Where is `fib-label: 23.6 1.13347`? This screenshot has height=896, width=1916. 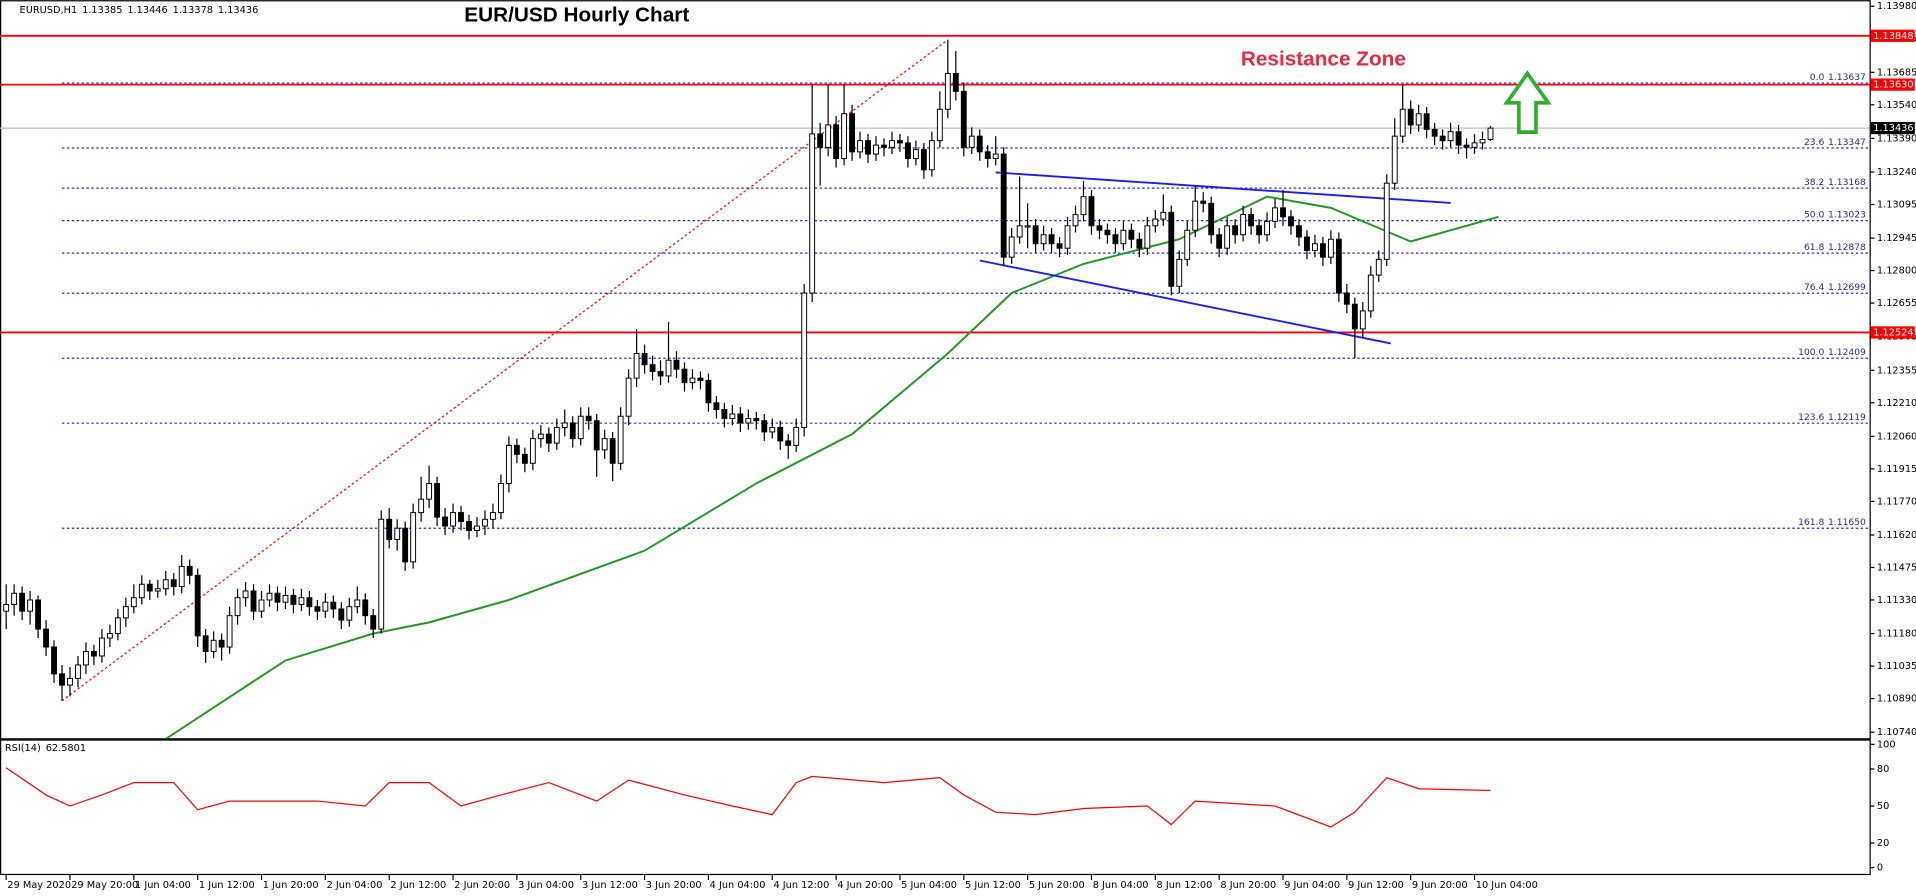 fib-label: 23.6 1.13347 is located at coordinates (1835, 141).